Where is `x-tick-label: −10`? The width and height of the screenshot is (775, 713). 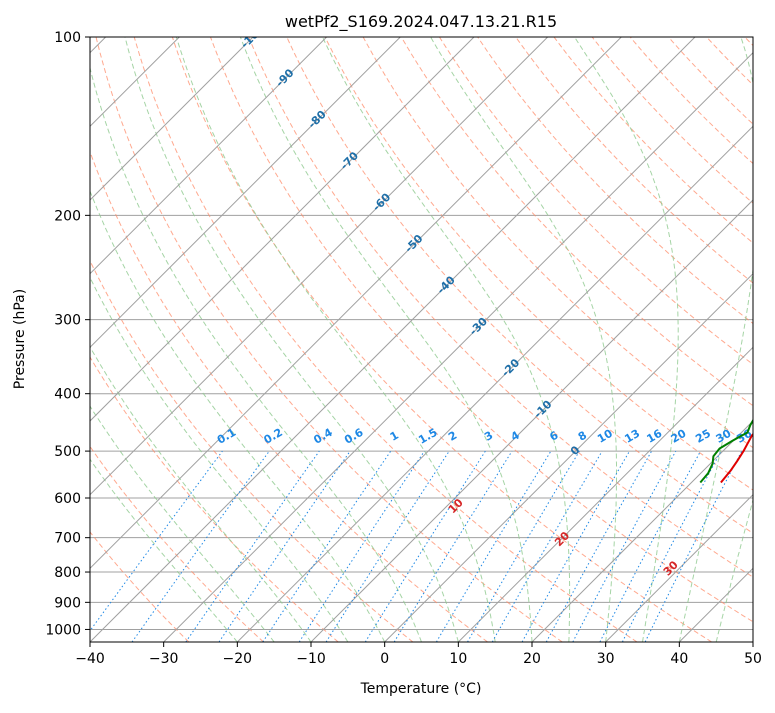
x-tick-label: −10 is located at coordinates (311, 659).